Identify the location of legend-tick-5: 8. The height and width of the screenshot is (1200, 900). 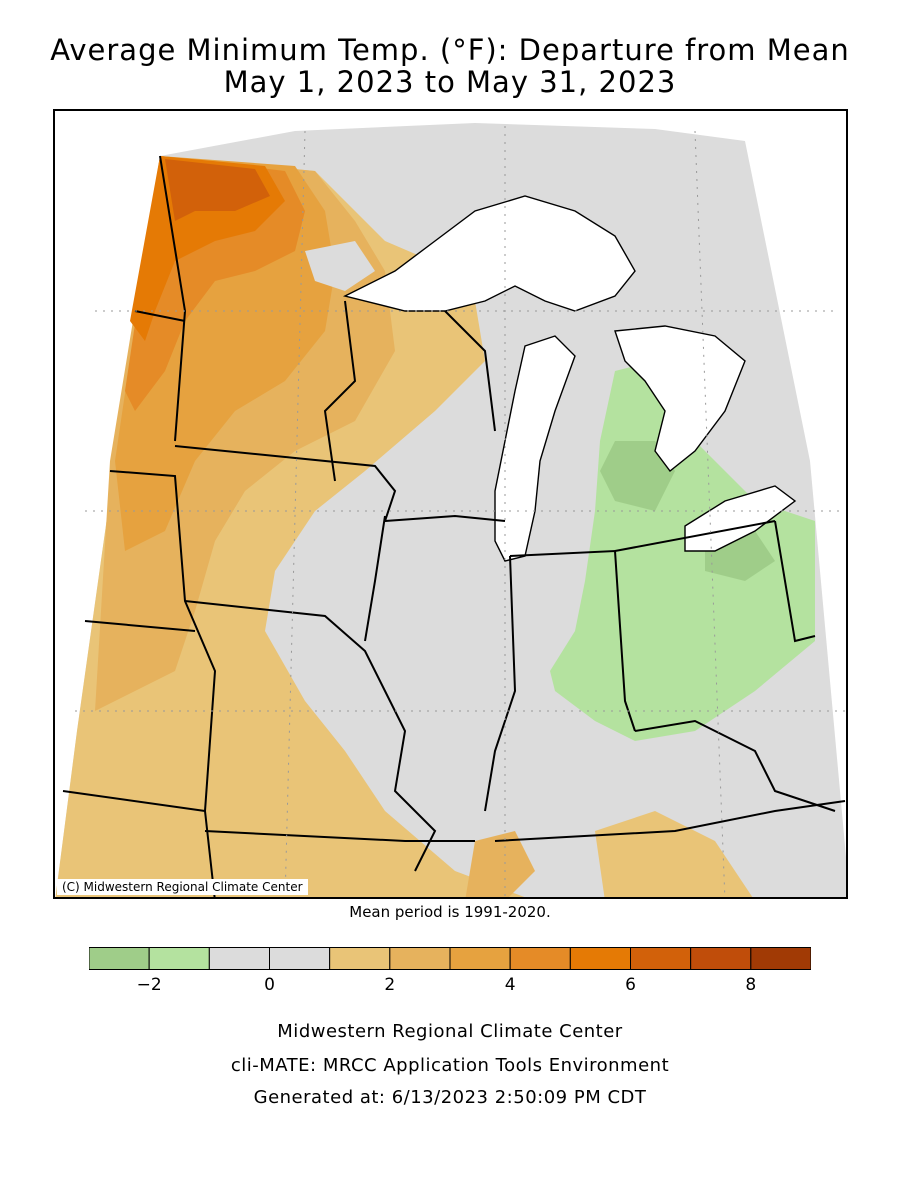
(751, 985).